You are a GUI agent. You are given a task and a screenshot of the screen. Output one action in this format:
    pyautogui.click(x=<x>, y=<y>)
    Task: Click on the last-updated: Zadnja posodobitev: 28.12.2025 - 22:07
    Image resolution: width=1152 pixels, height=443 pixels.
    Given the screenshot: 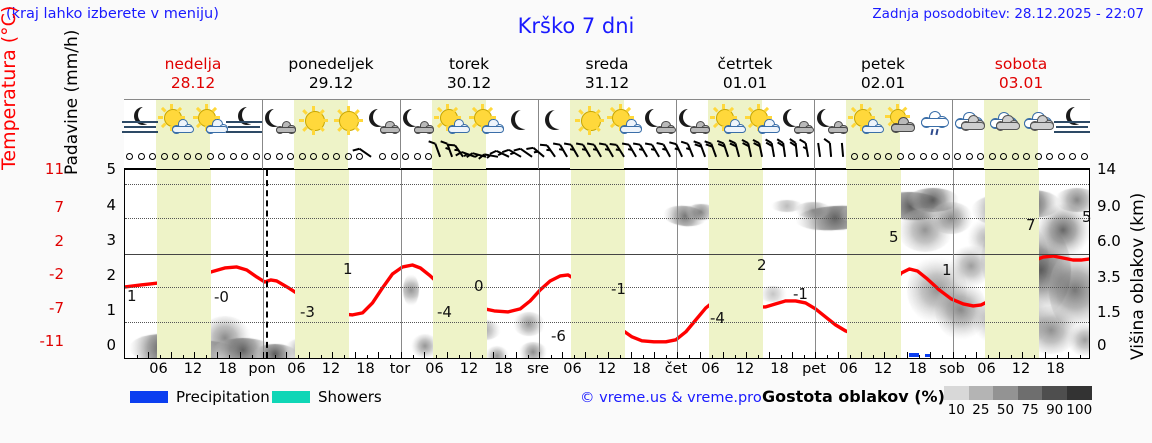 What is the action you would take?
    pyautogui.click(x=1008, y=14)
    